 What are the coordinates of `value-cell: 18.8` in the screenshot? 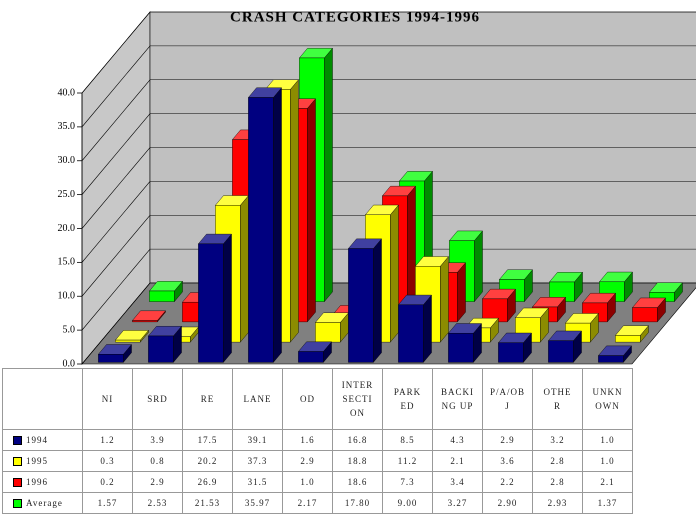 It's located at (357, 461).